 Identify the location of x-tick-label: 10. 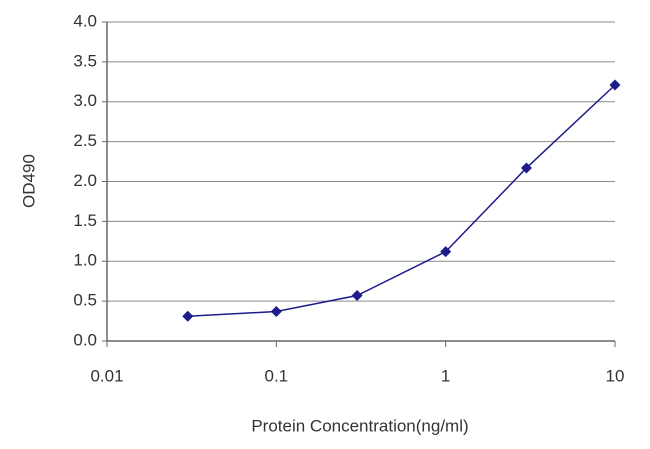
(615, 375).